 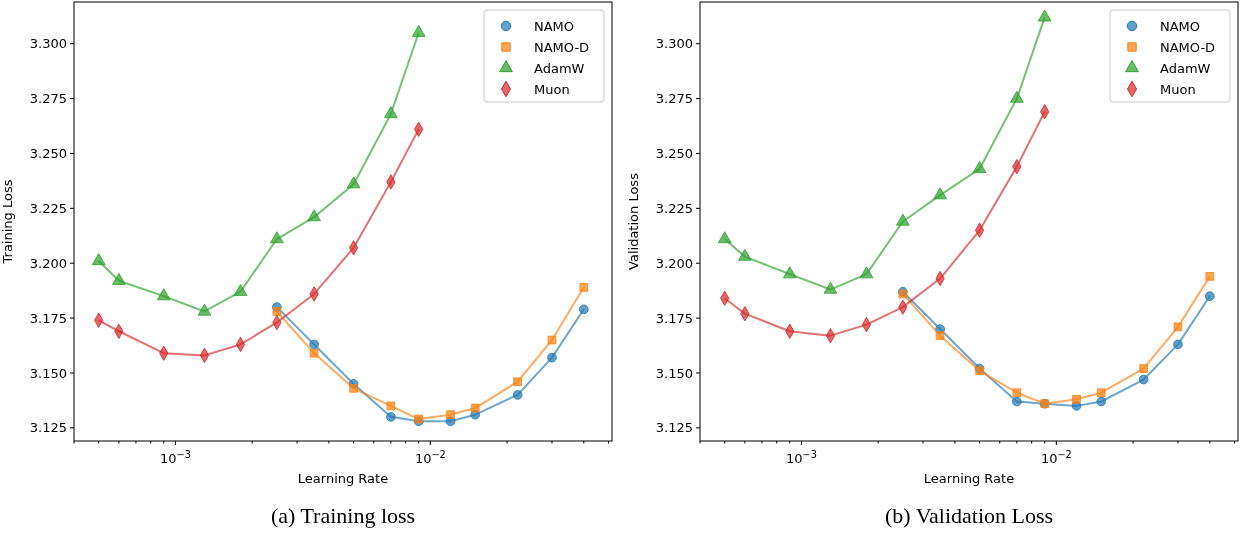 I want to click on text: (b) Validation Loss, so click(x=969, y=515).